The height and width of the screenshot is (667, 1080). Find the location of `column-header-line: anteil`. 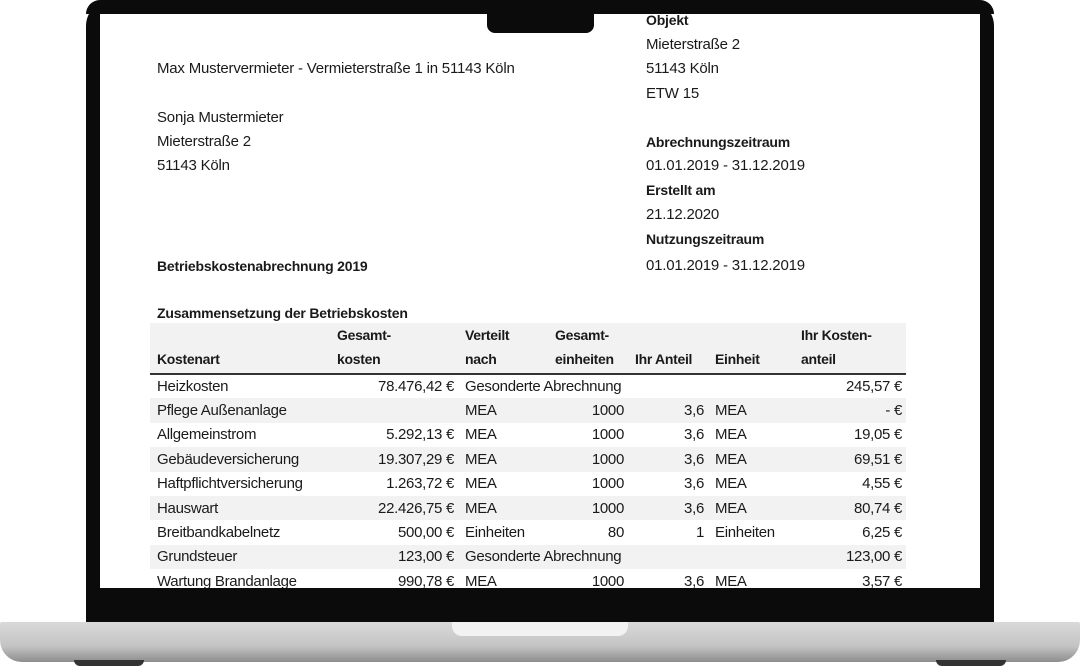

column-header-line: anteil is located at coordinates (818, 359).